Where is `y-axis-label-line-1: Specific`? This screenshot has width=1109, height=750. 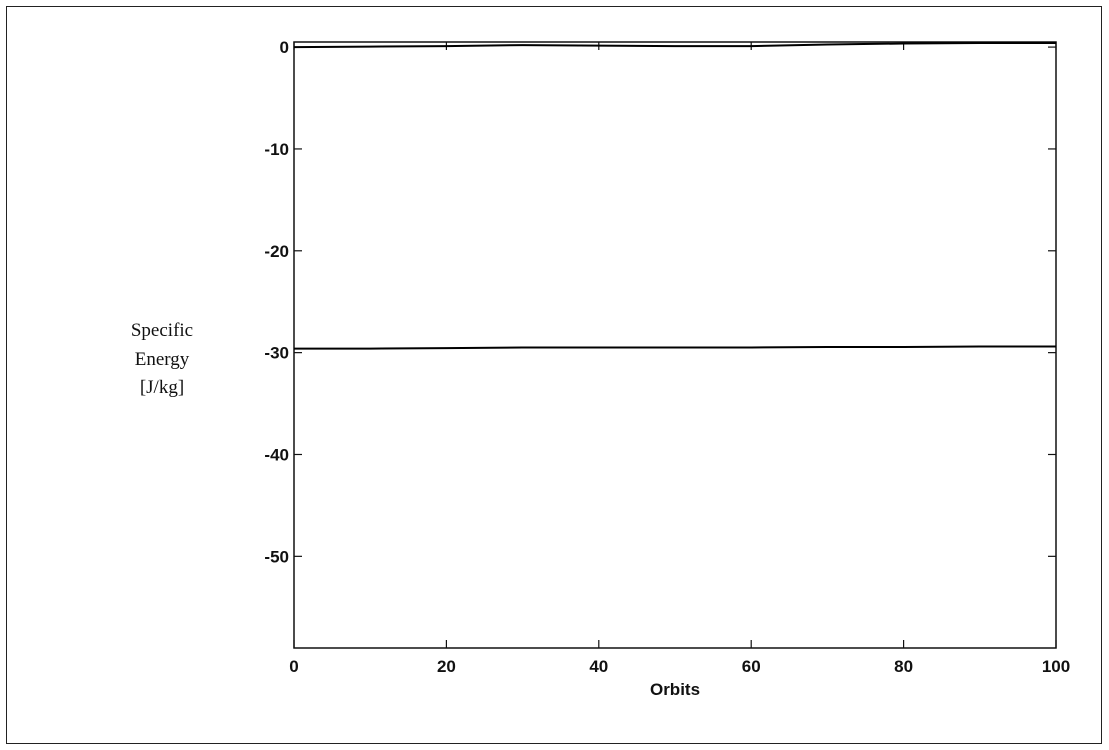 y-axis-label-line-1: Specific is located at coordinates (162, 330).